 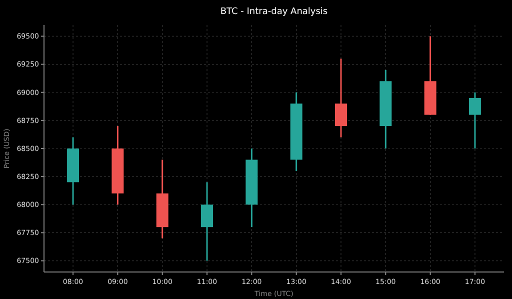 What do you see at coordinates (274, 12) in the screenshot?
I see `chart-title: BTC - Intra-day Analysis` at bounding box center [274, 12].